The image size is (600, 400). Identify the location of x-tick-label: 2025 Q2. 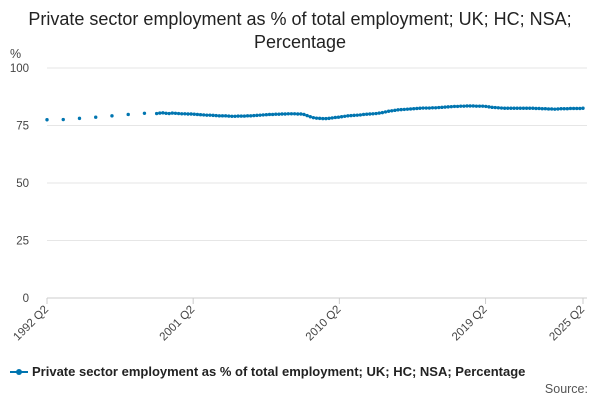
(567, 324).